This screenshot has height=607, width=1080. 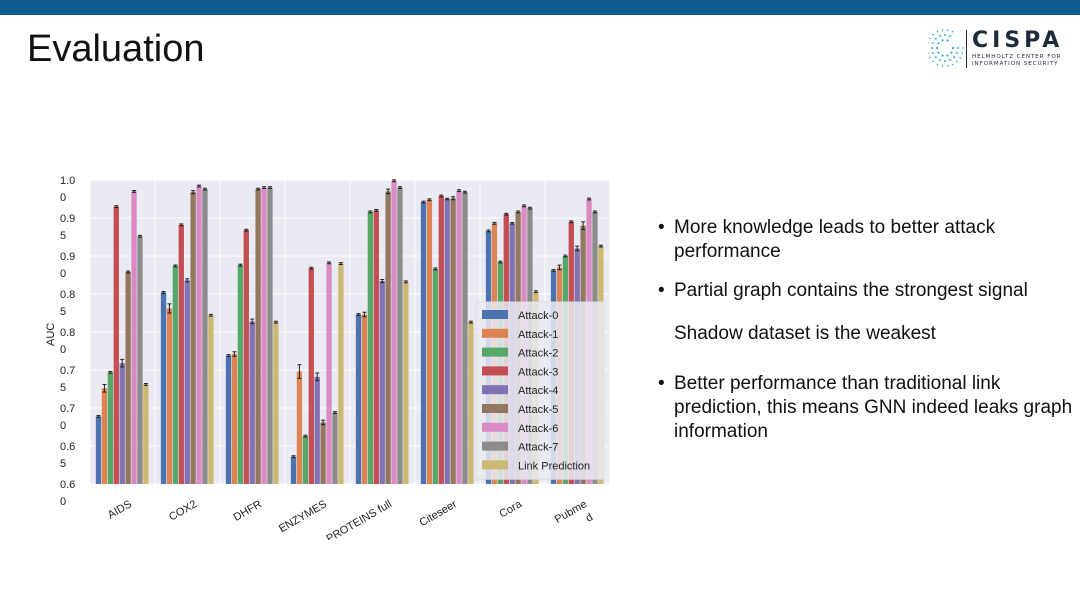 I want to click on legend-label: Attack-7, so click(x=538, y=448).